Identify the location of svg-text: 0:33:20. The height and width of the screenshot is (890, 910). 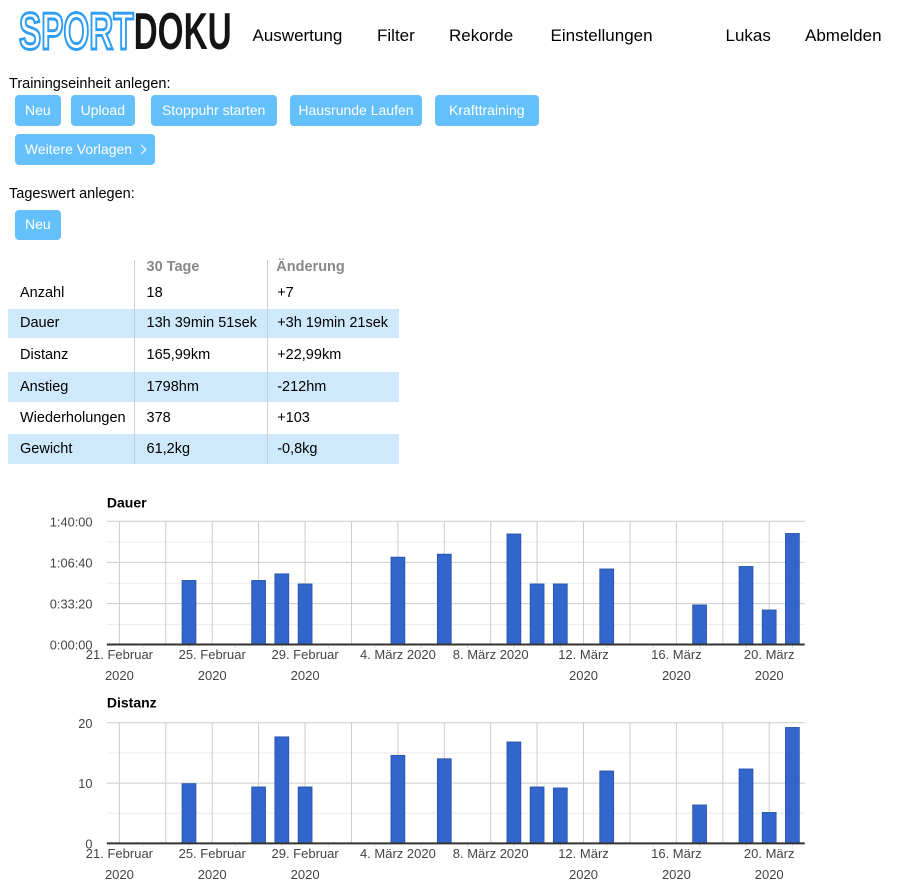
(71, 604).